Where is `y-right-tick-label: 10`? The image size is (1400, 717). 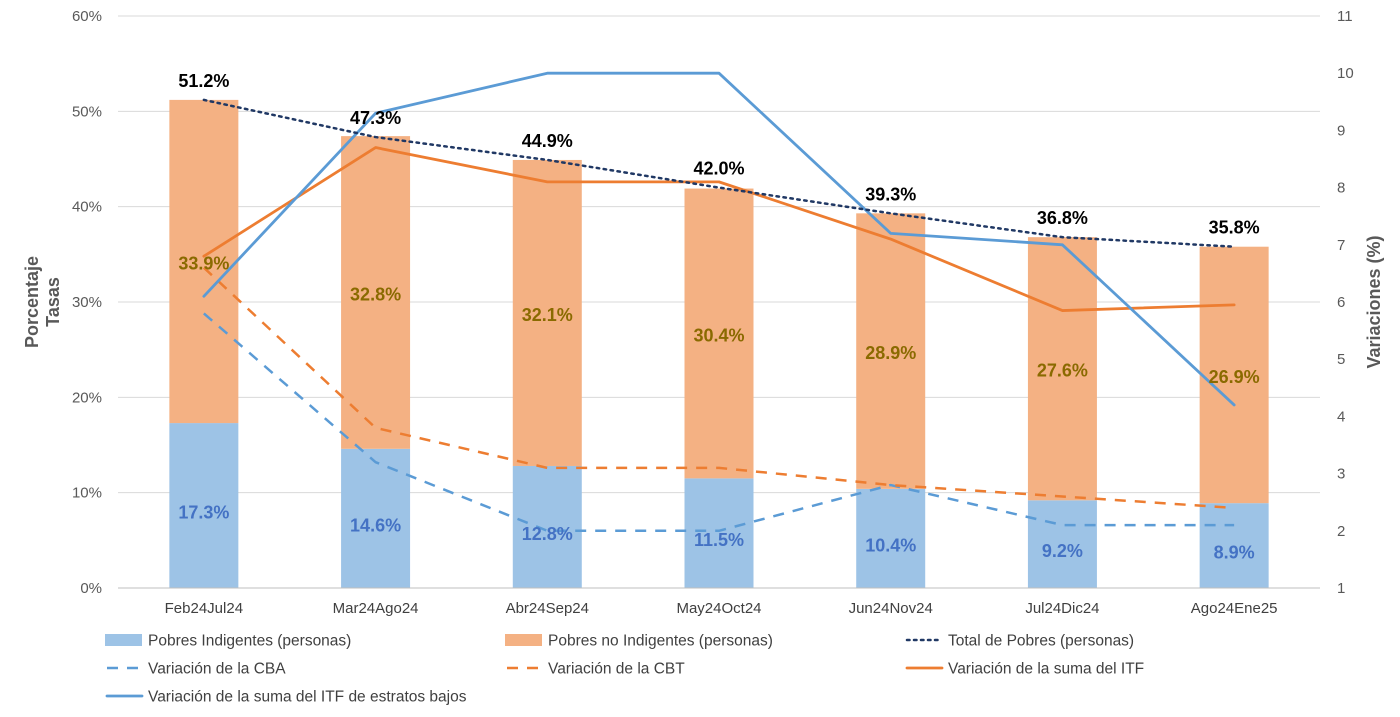
y-right-tick-label: 10 is located at coordinates (1345, 73).